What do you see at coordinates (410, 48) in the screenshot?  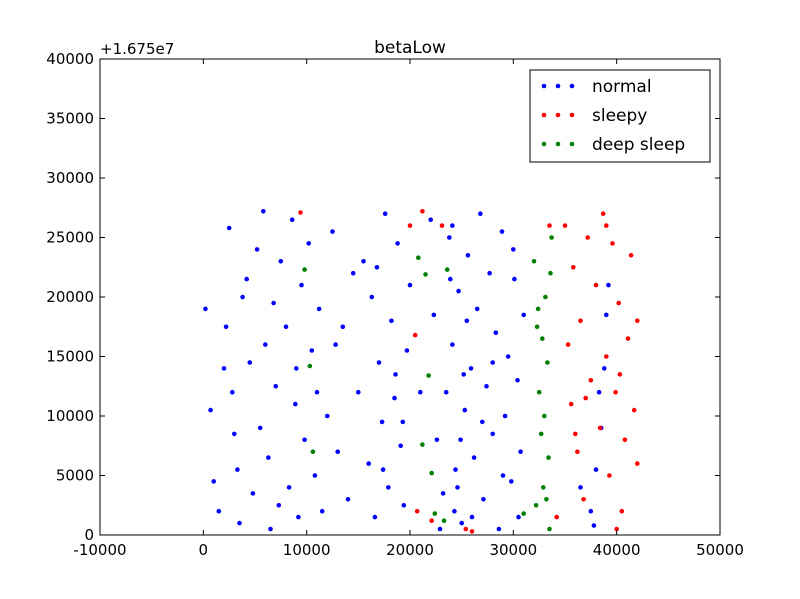 I see `chart-title: betaLow` at bounding box center [410, 48].